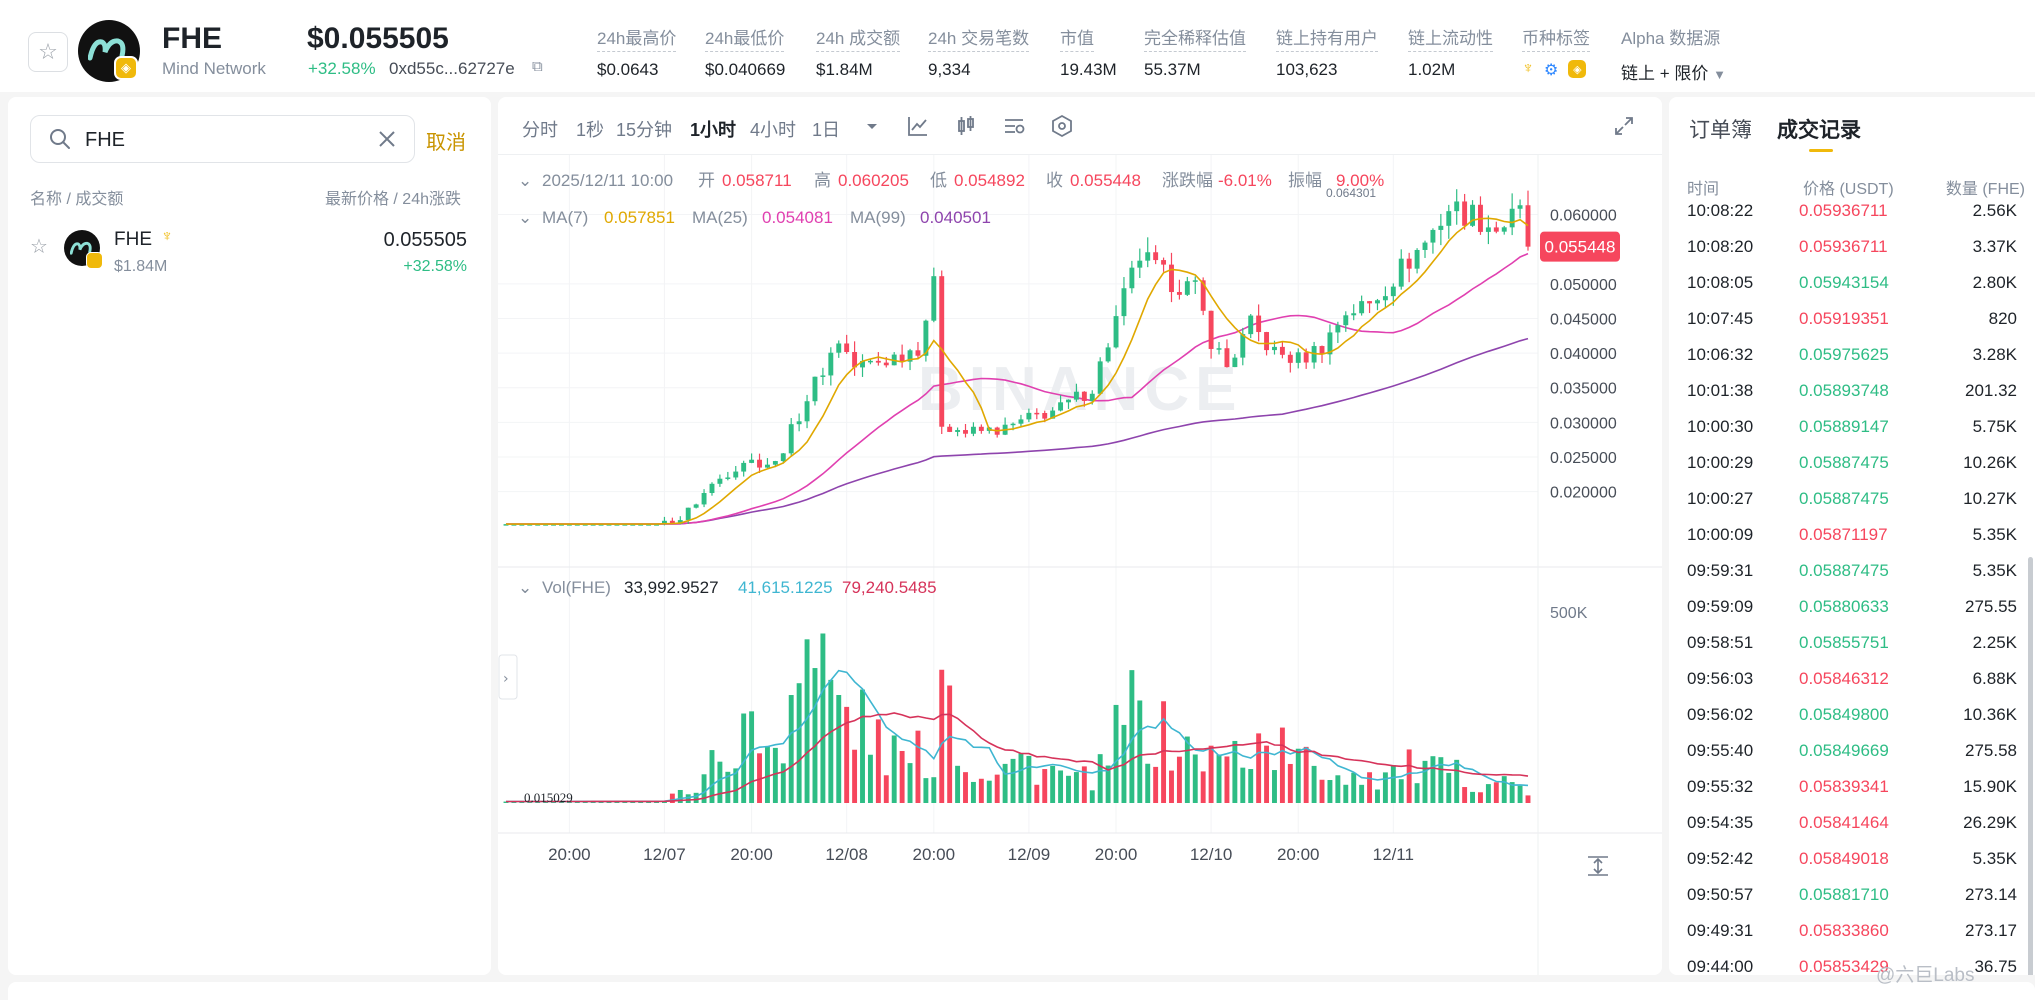 Image resolution: width=2035 pixels, height=1000 pixels. I want to click on time-tick-label: 12/10, so click(1211, 854).